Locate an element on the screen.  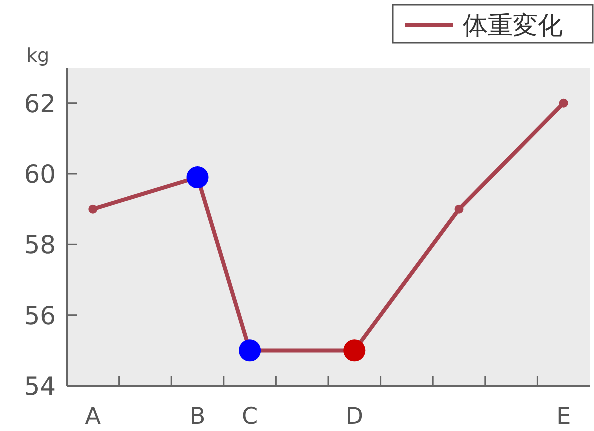
x-tick-label: C is located at coordinates (250, 417).